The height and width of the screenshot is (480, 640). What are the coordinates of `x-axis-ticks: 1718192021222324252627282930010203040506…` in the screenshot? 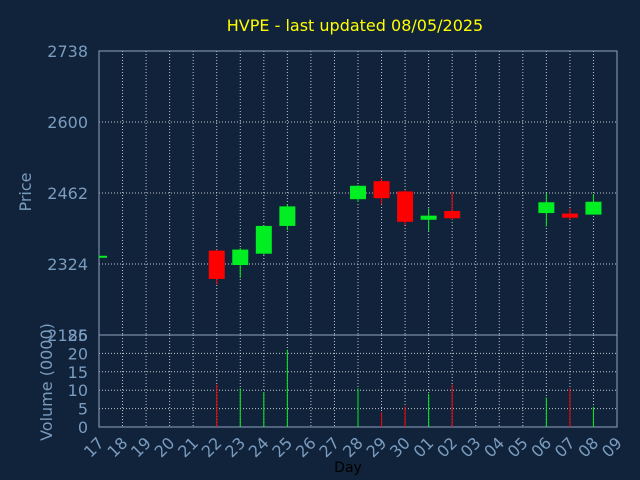 It's located at (353, 447).